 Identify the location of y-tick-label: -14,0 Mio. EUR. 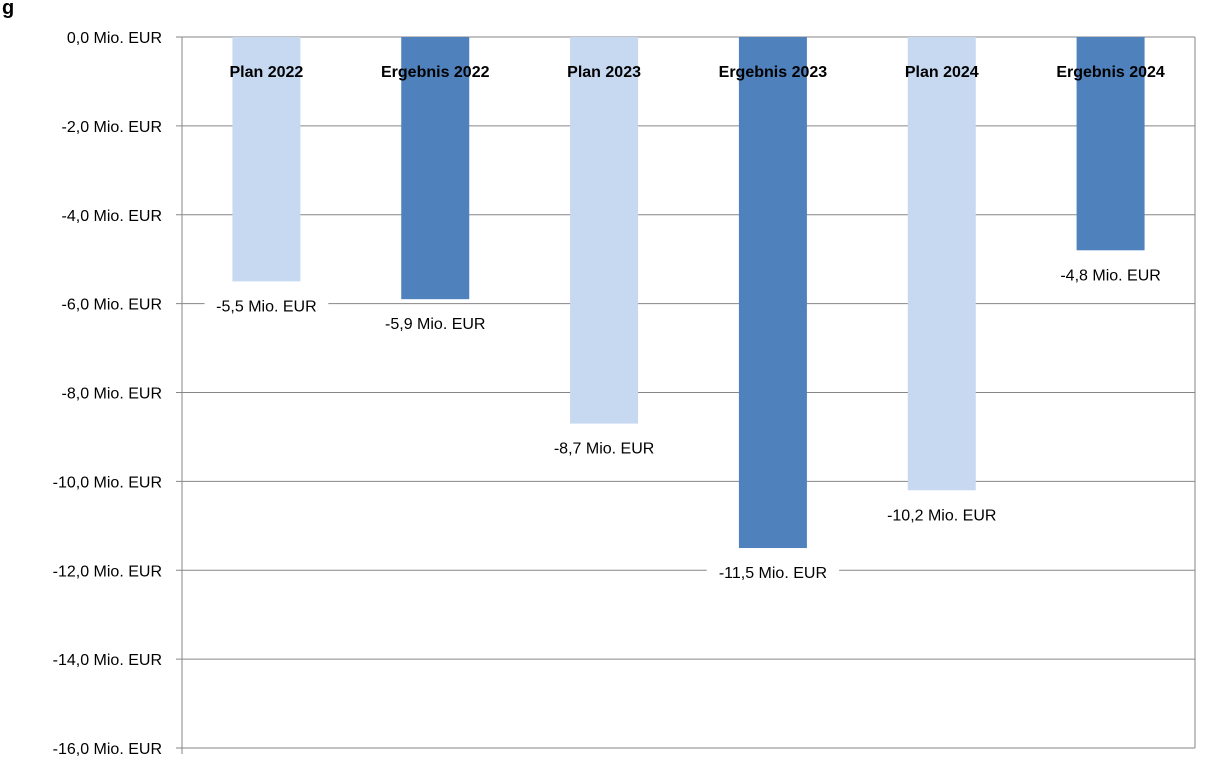
(107, 660).